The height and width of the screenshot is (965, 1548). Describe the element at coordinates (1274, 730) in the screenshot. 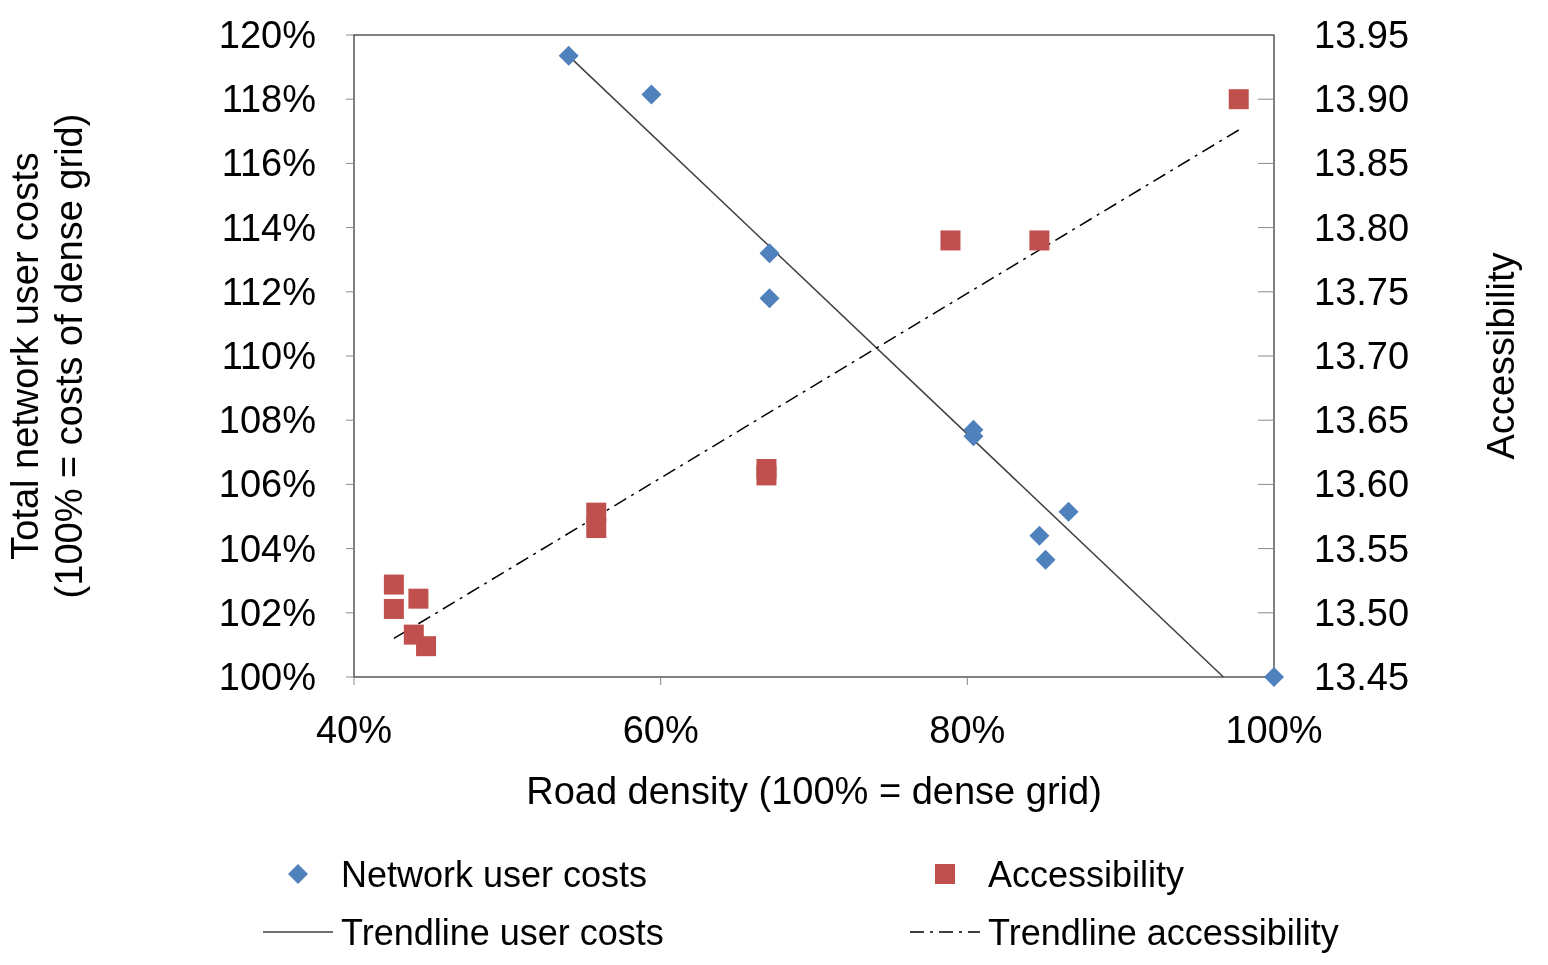

I see `x-tick-label: 100%` at that location.